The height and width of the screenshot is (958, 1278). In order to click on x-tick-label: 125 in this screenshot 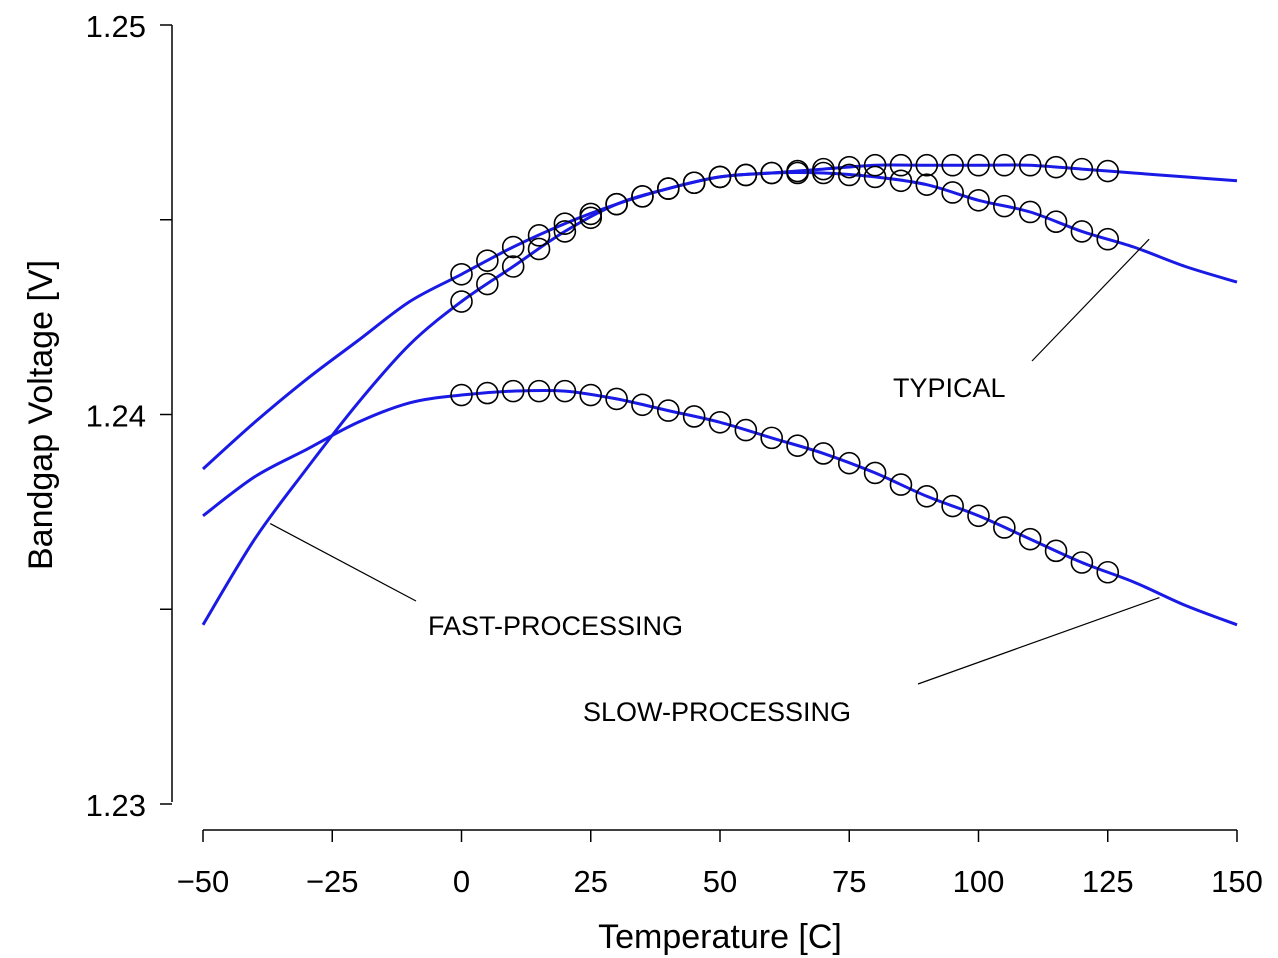, I will do `click(1108, 881)`.